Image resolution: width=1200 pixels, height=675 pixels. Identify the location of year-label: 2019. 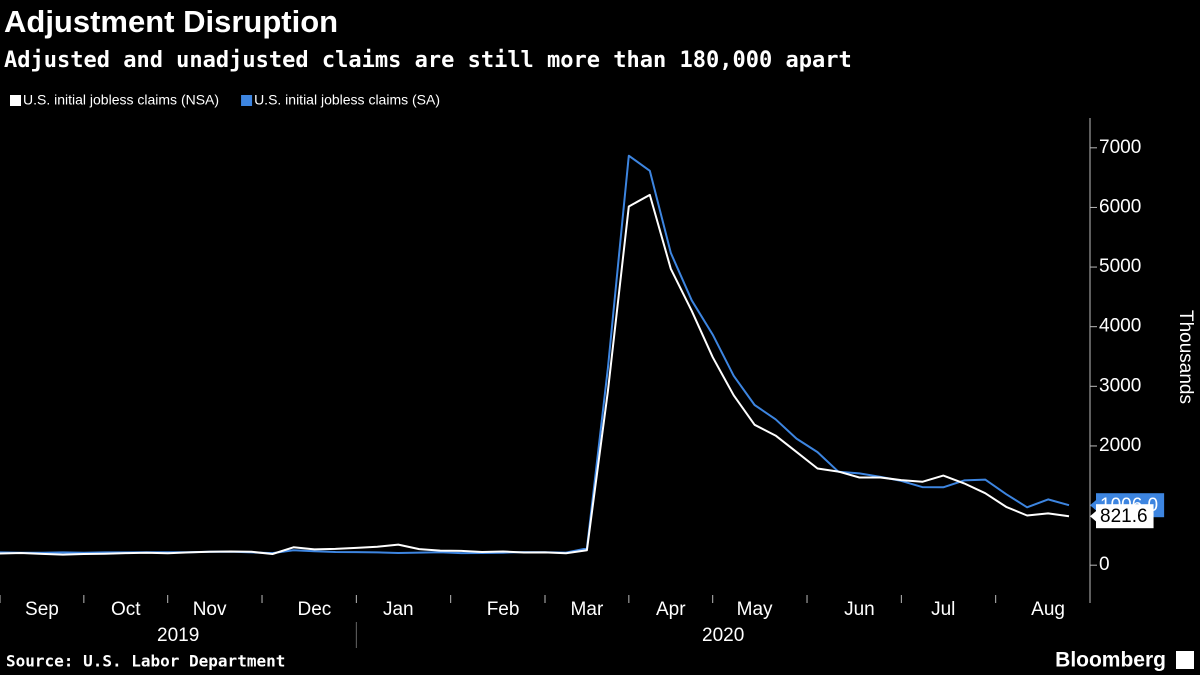
(178, 635).